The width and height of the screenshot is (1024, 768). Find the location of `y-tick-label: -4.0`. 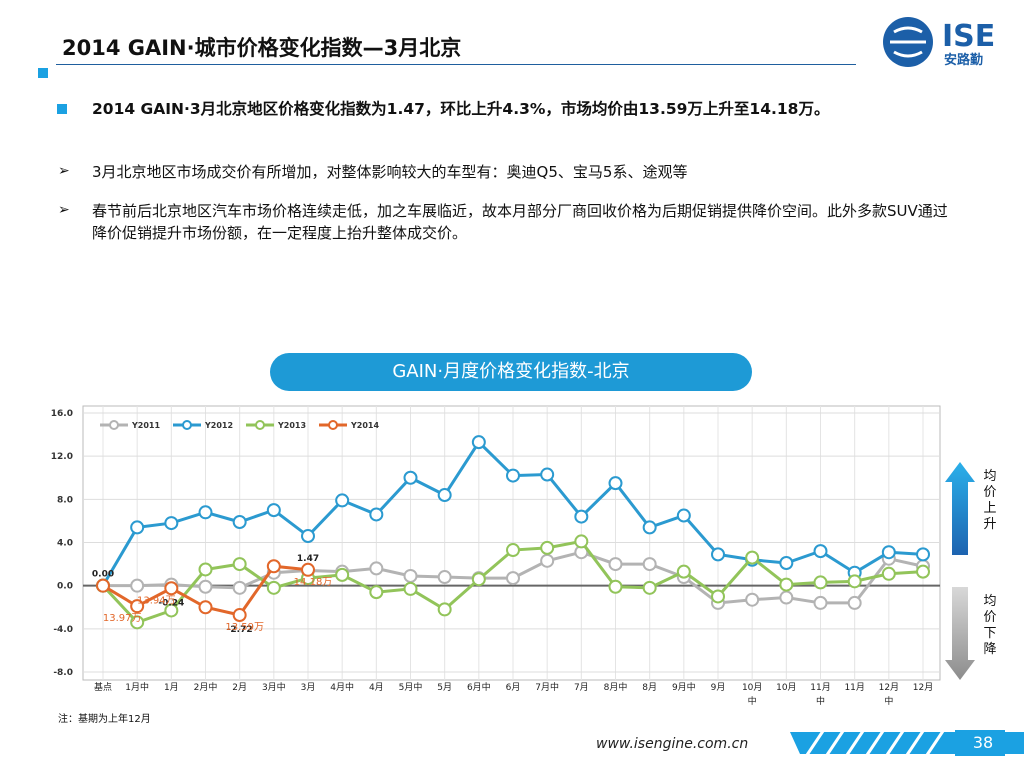

y-tick-label: -4.0 is located at coordinates (63, 630).